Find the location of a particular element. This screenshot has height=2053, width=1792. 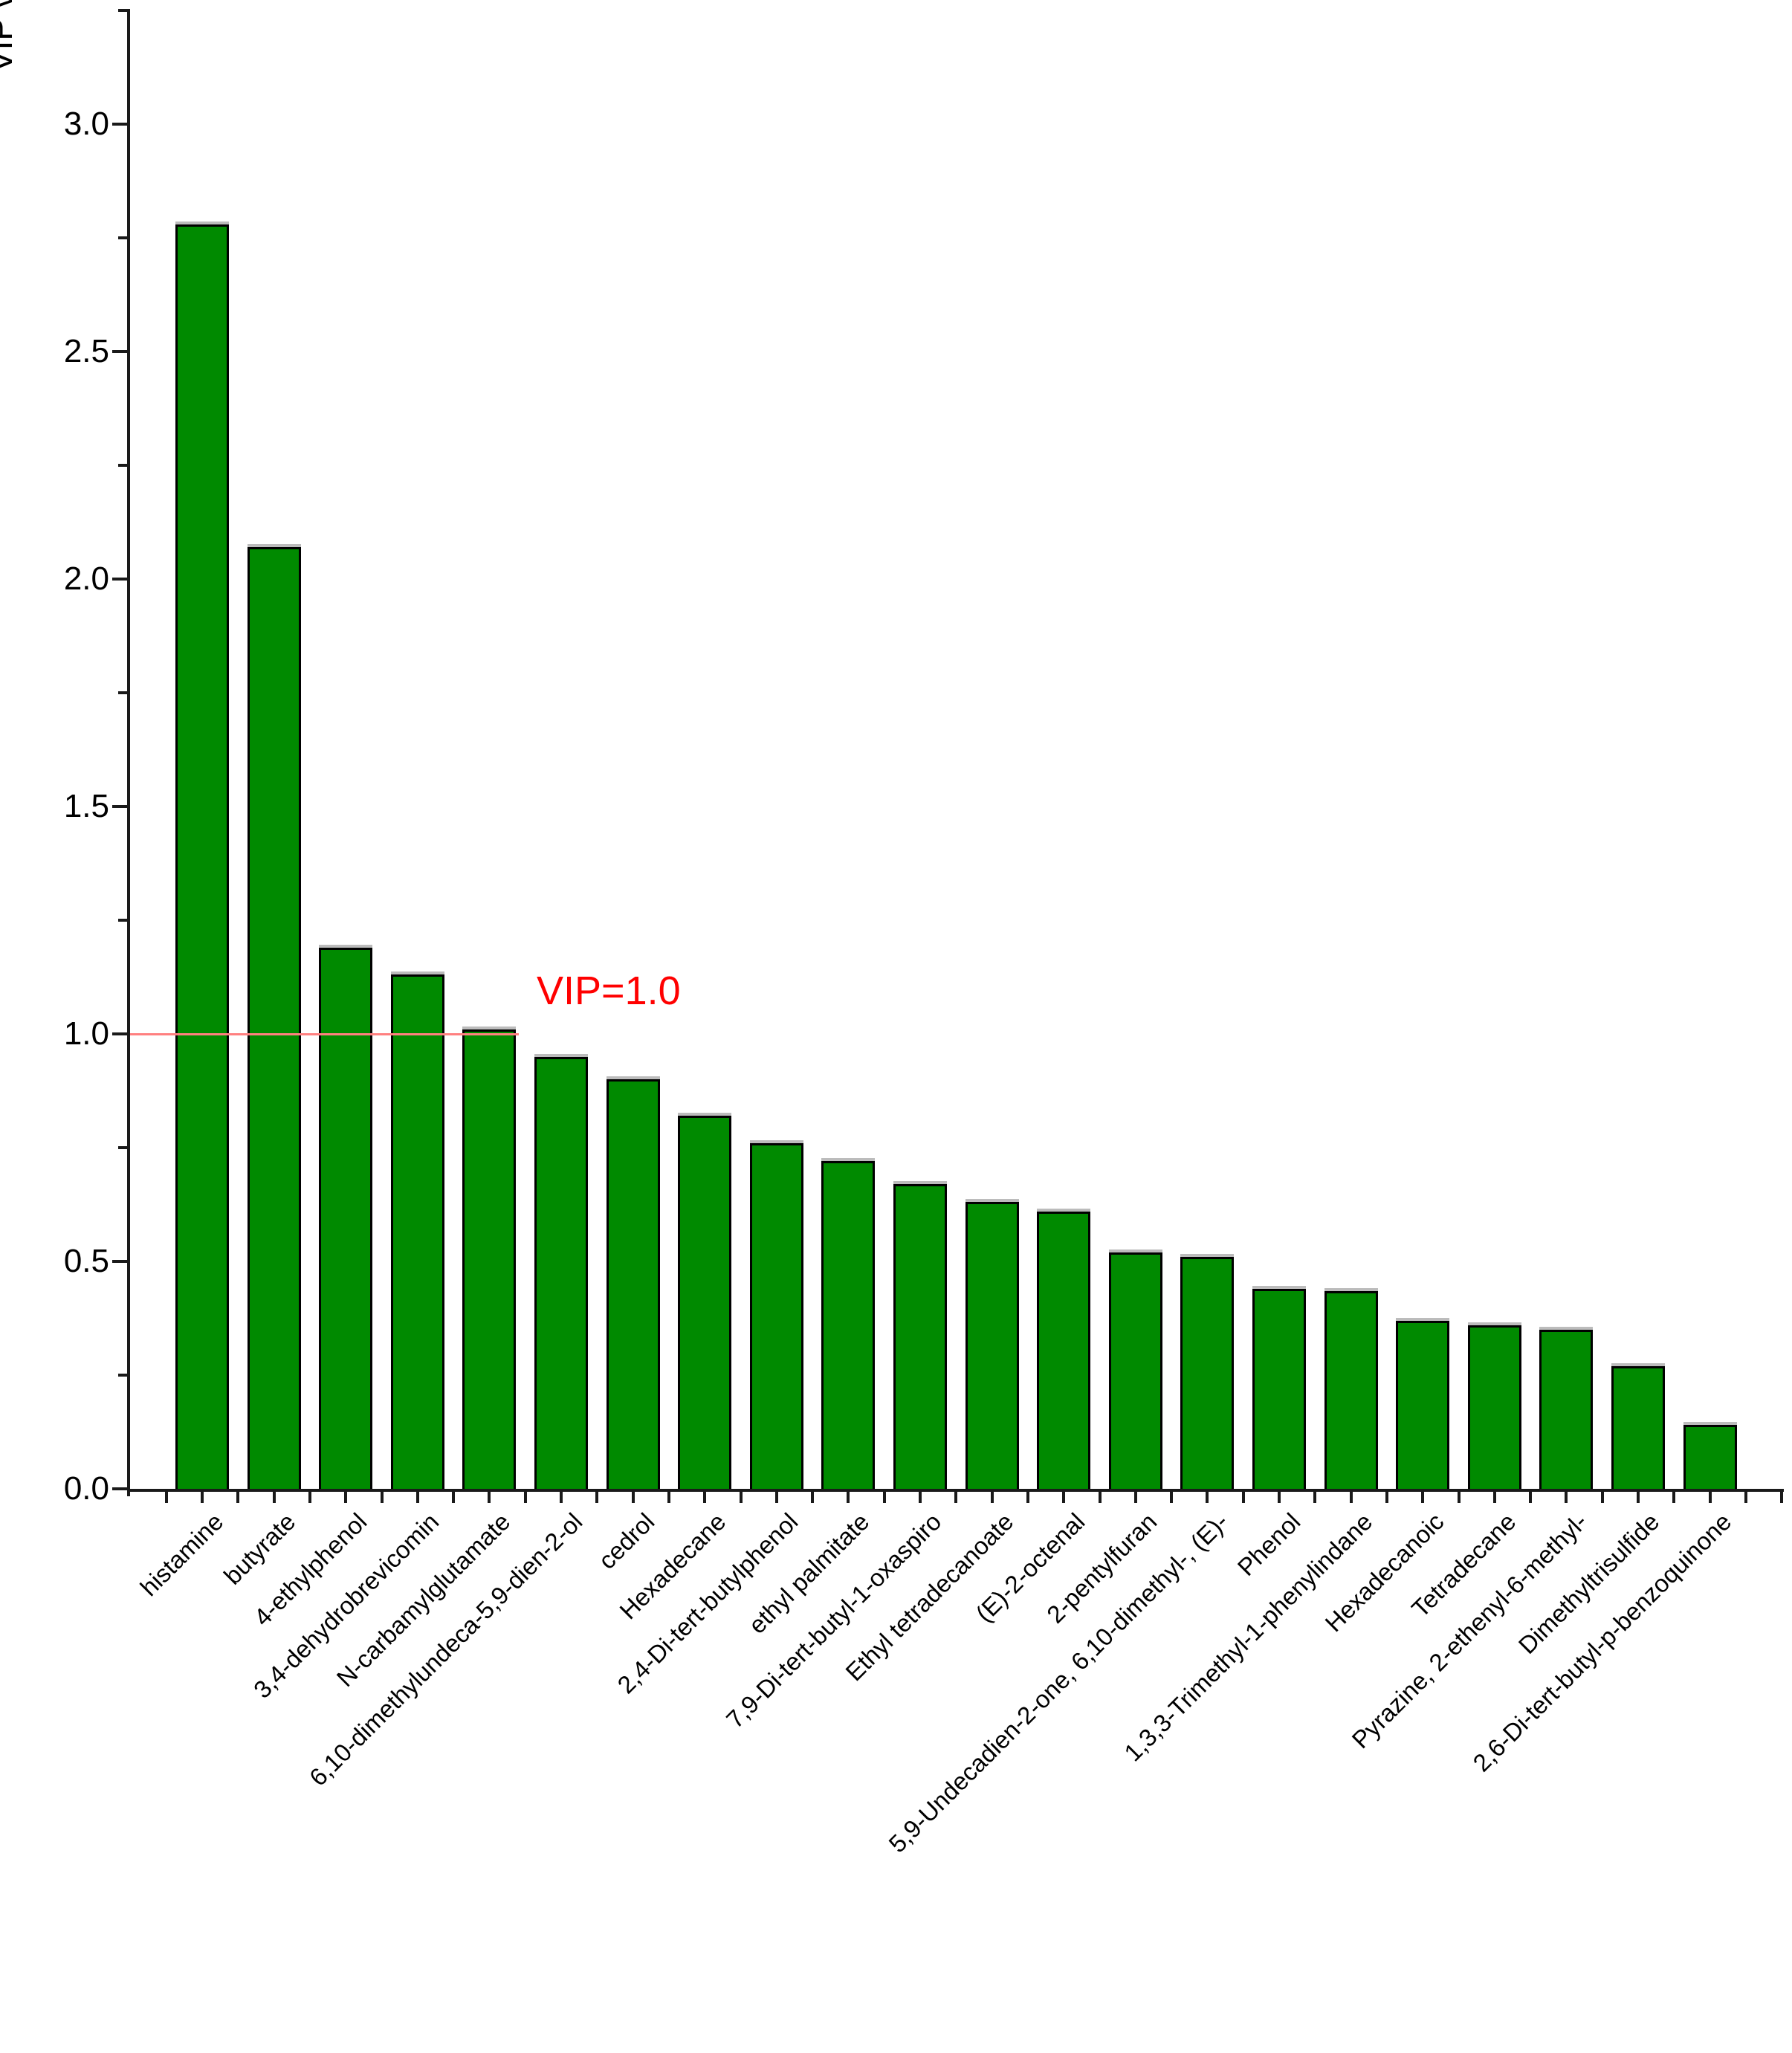

bar-4-ethylphenol is located at coordinates (346, 1219).